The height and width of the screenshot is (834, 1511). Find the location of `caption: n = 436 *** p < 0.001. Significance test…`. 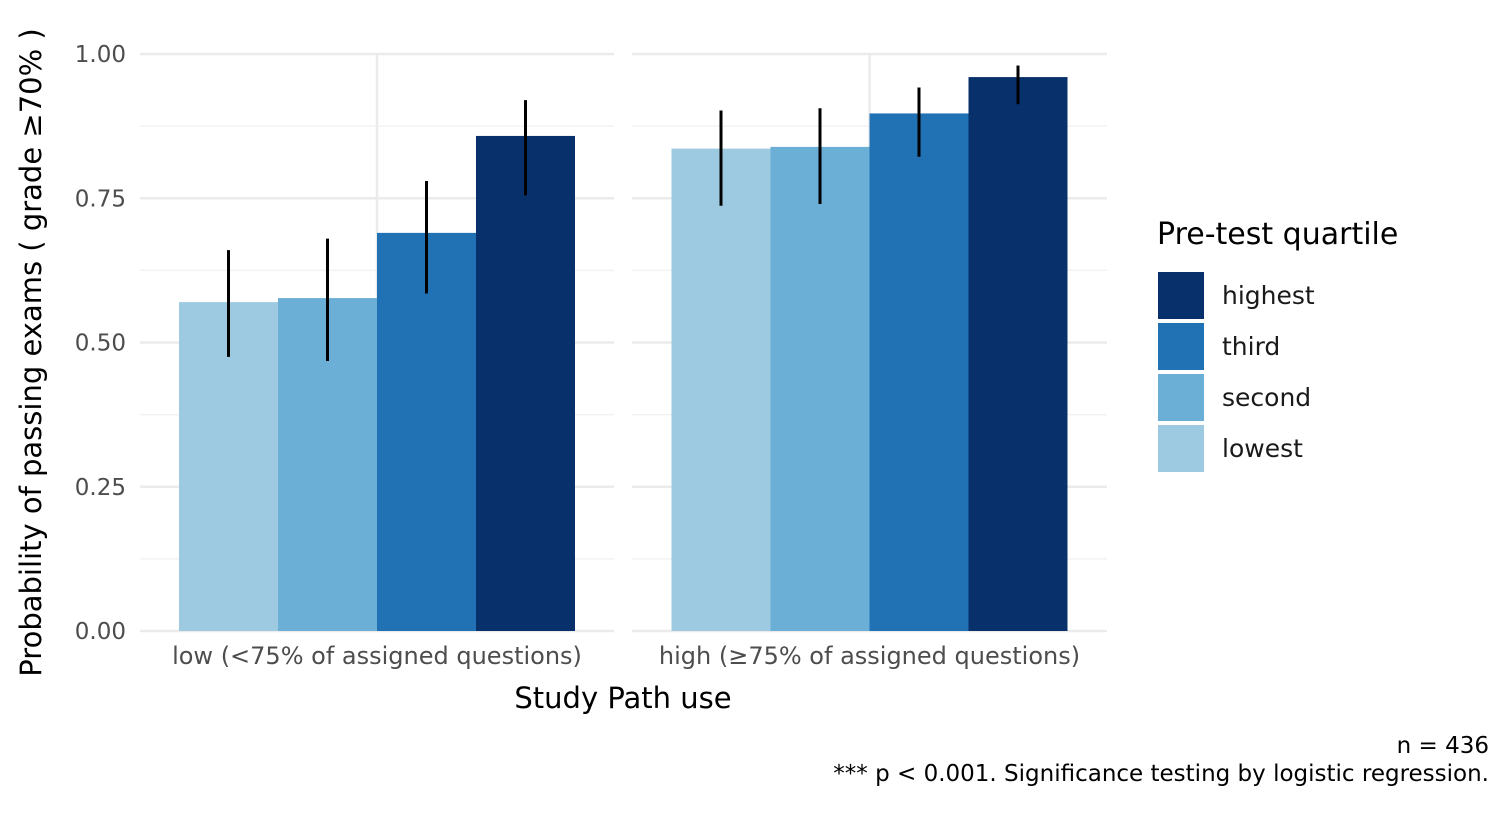

caption: n = 436 *** p < 0.001. Significance test… is located at coordinates (1161, 760).